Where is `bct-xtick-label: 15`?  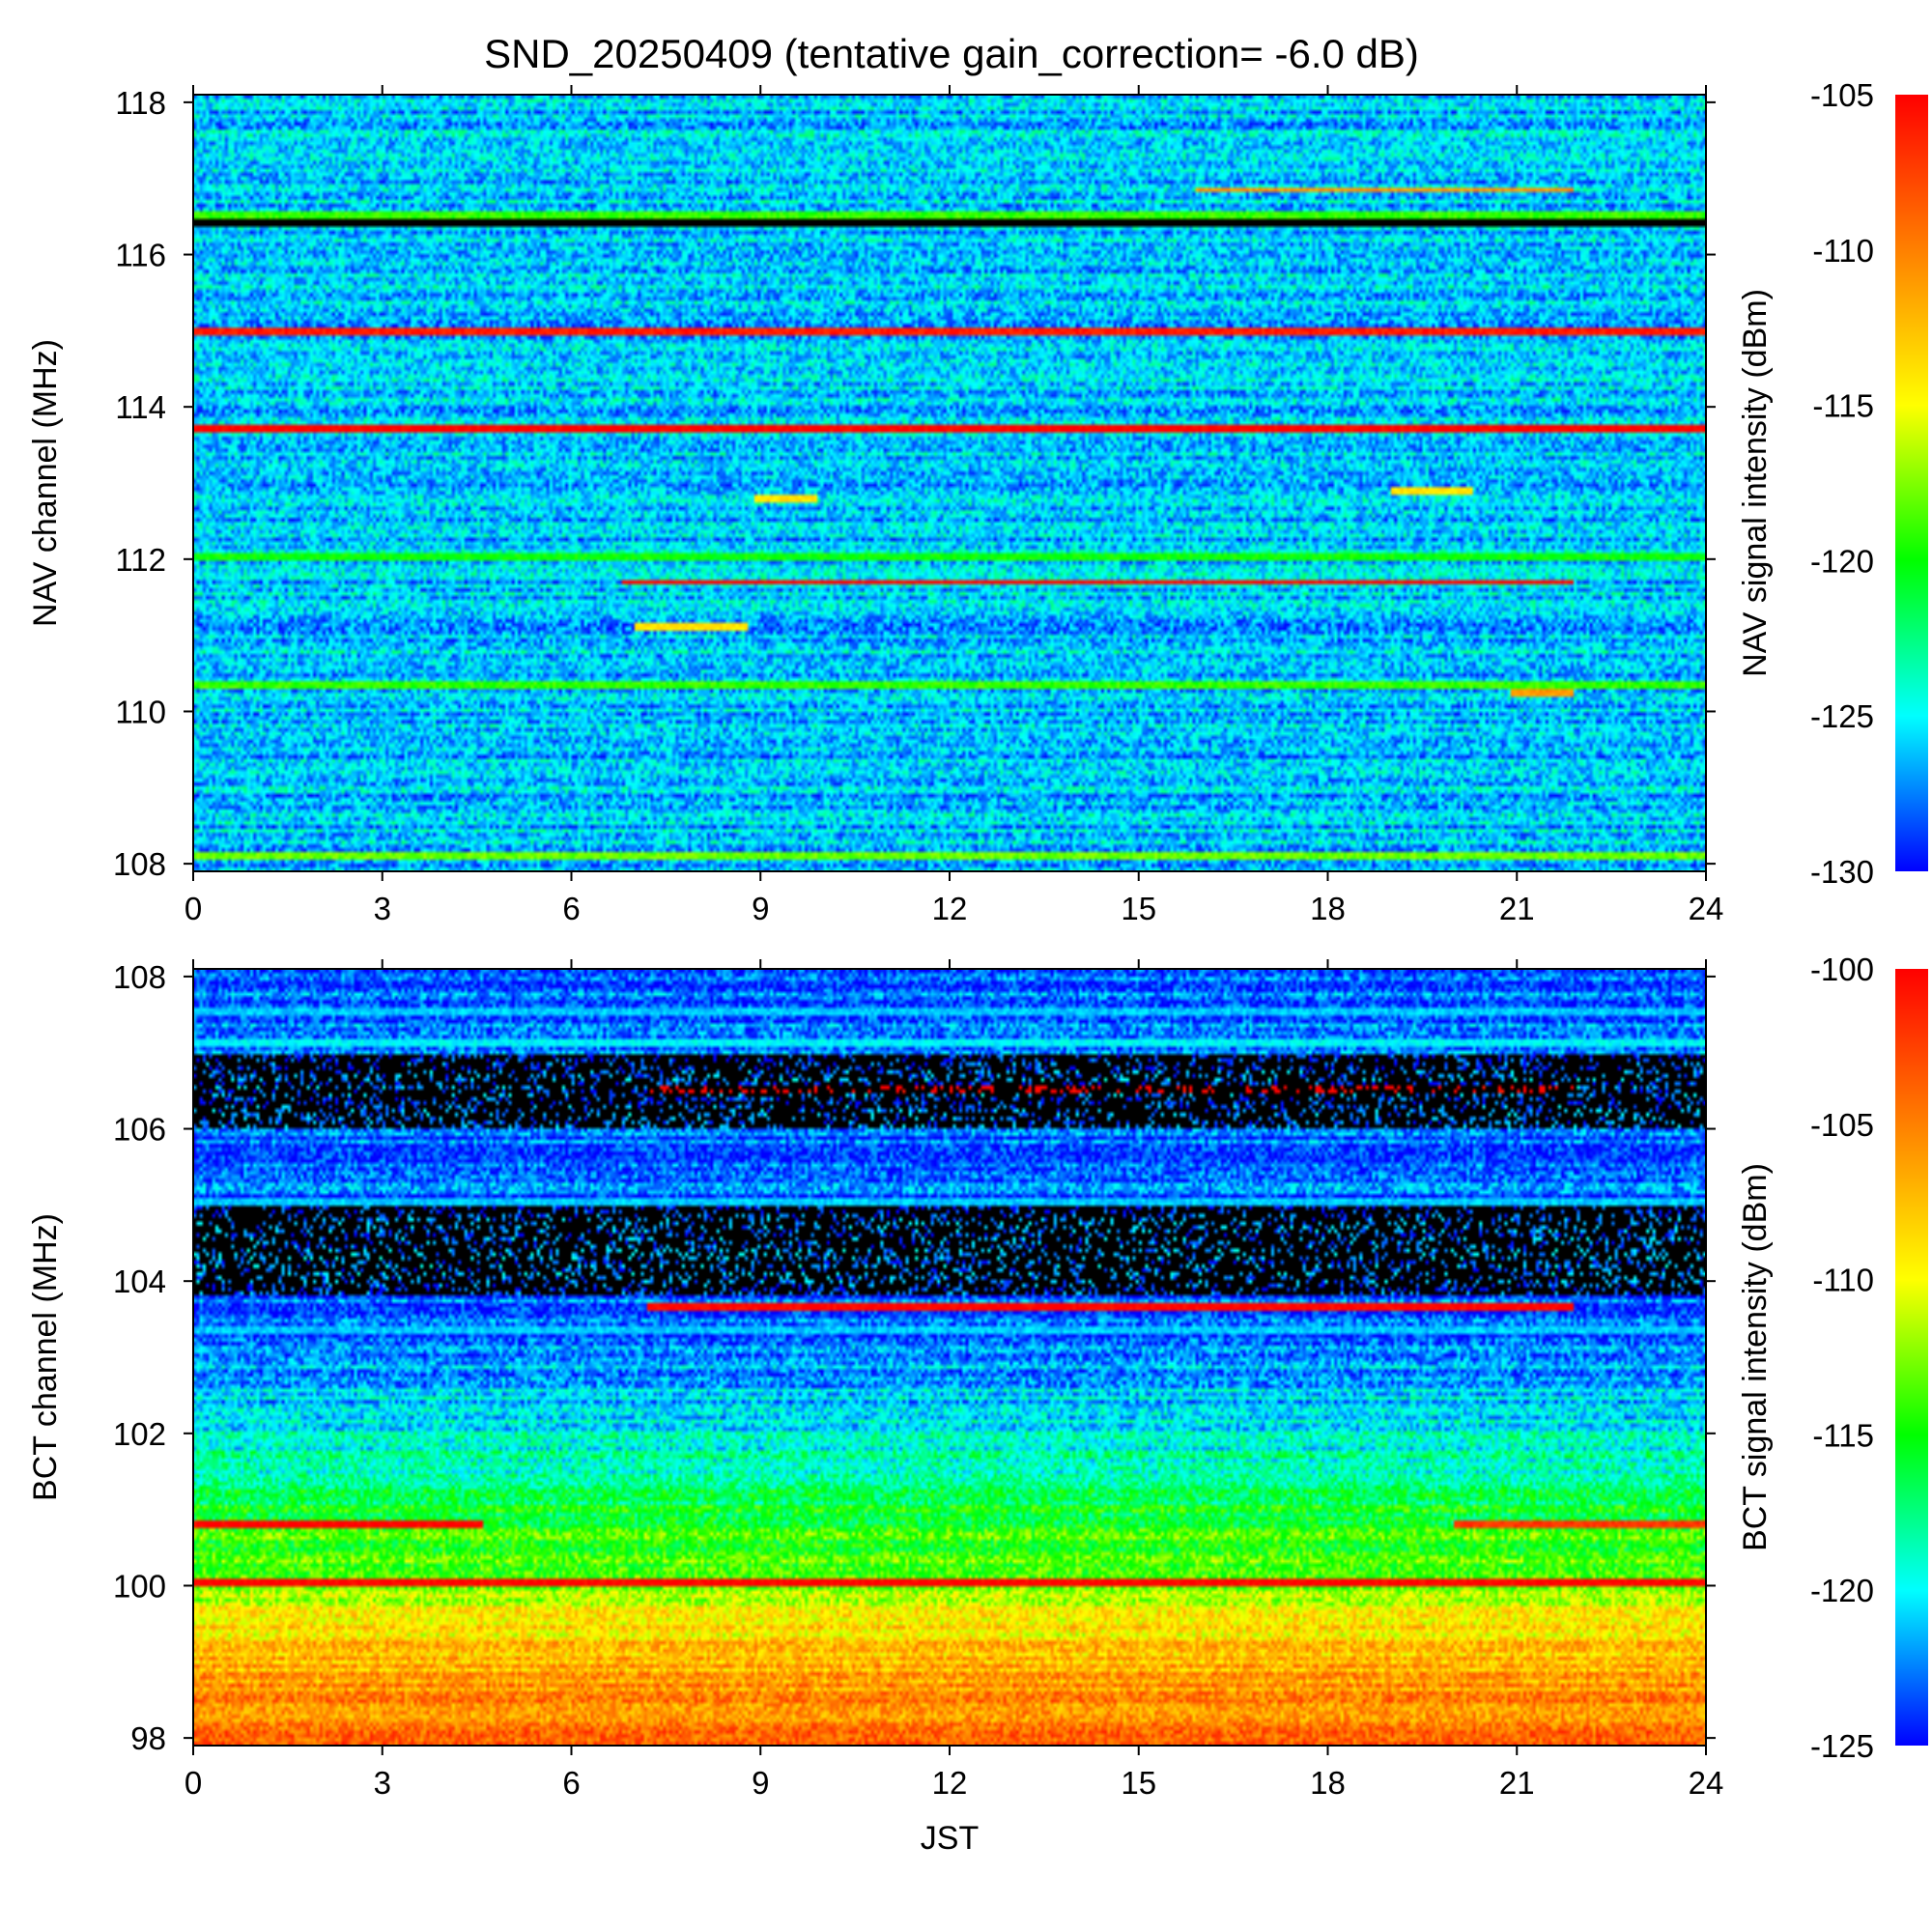
bct-xtick-label: 15 is located at coordinates (1138, 1783).